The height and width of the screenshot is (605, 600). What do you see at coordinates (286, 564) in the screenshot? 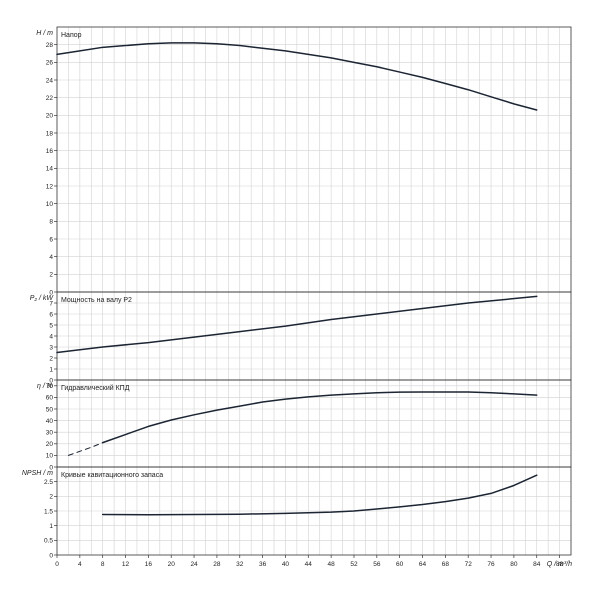
I see `x-tick-label: 40` at bounding box center [286, 564].